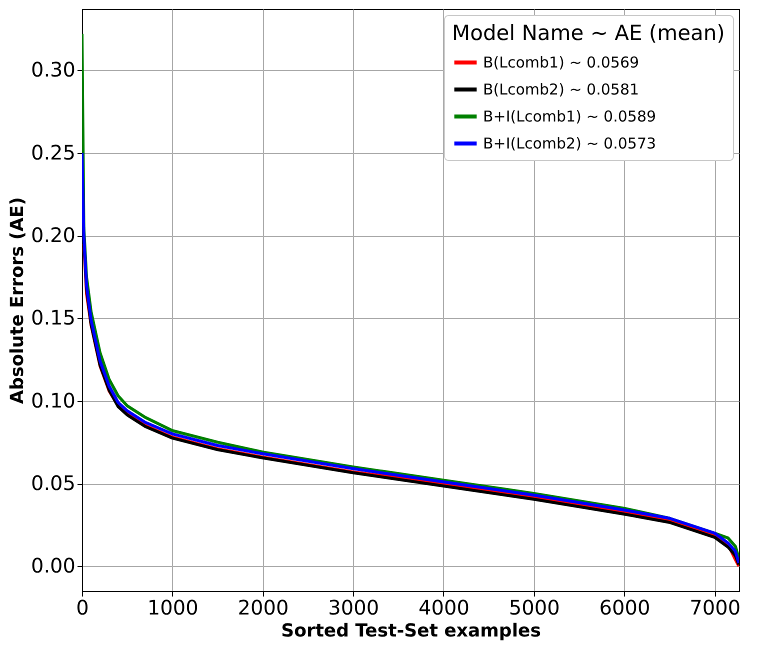  Describe the element at coordinates (82, 608) in the screenshot. I see `x-tick-label: 0` at that location.